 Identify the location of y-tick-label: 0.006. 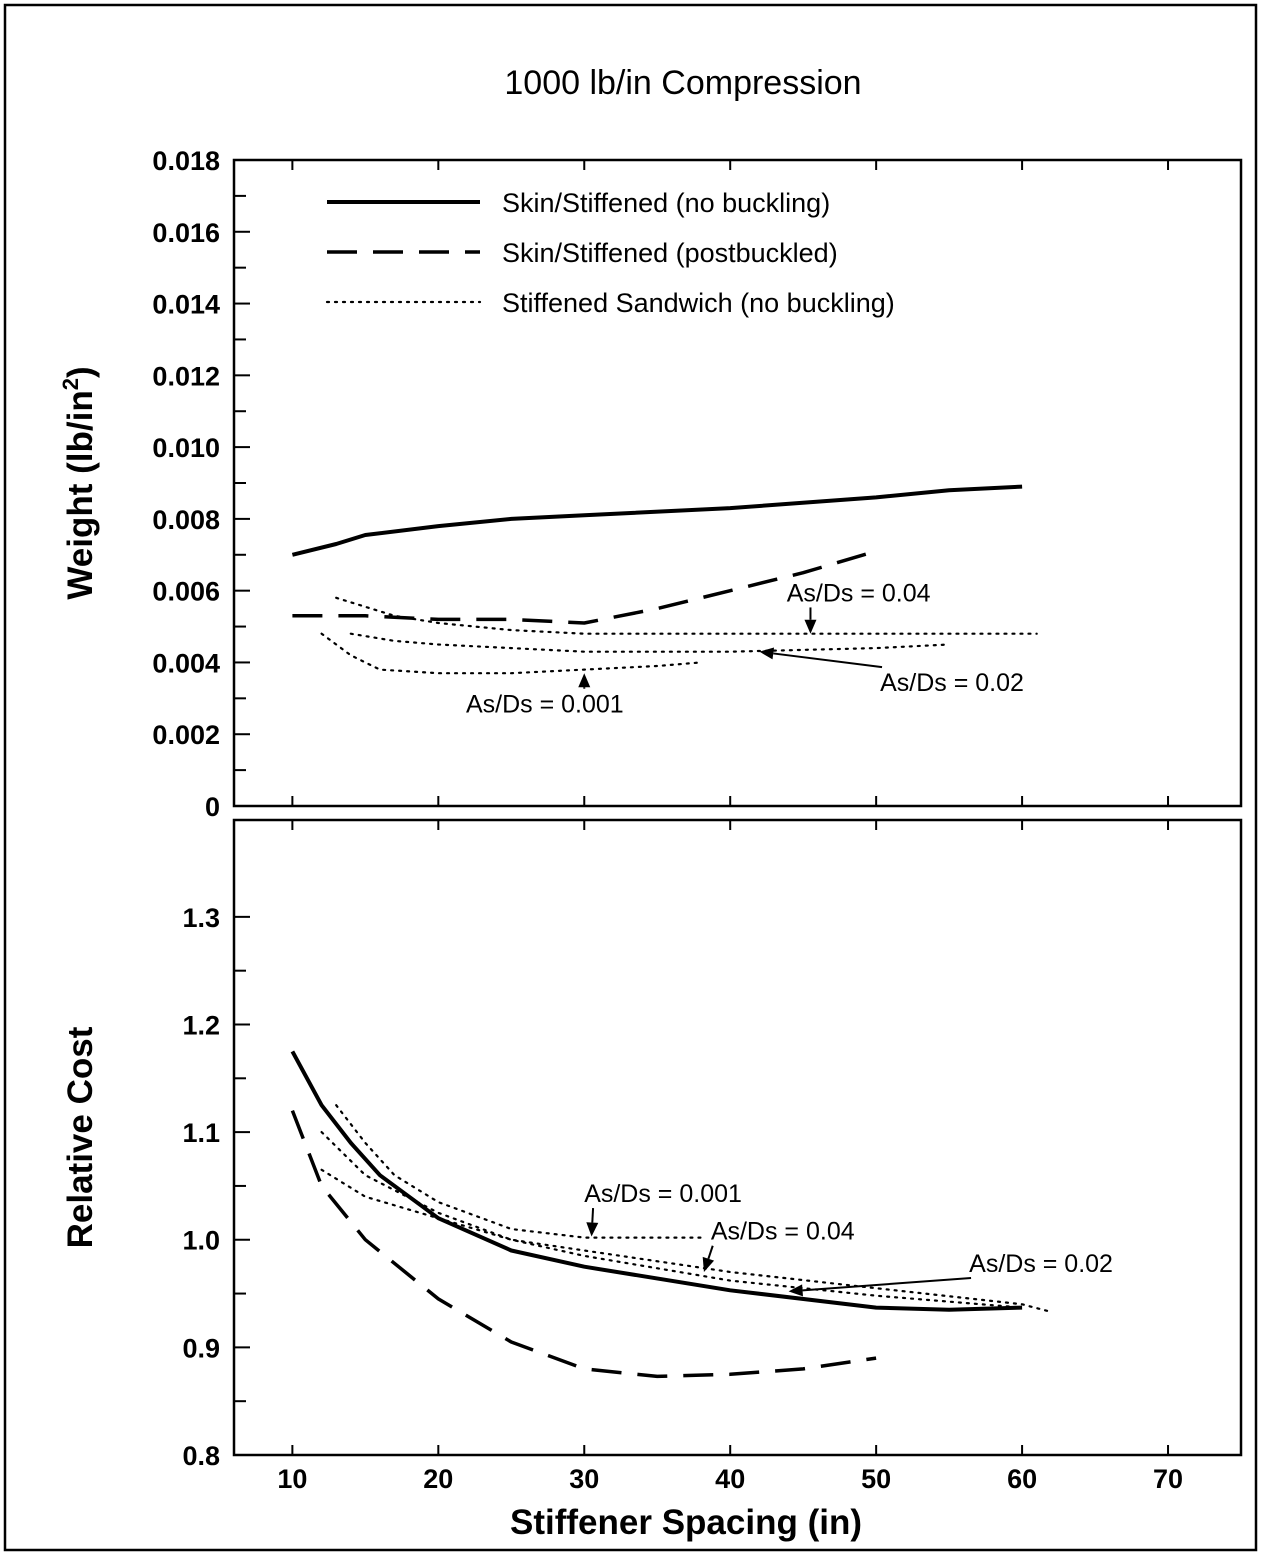
(186, 592).